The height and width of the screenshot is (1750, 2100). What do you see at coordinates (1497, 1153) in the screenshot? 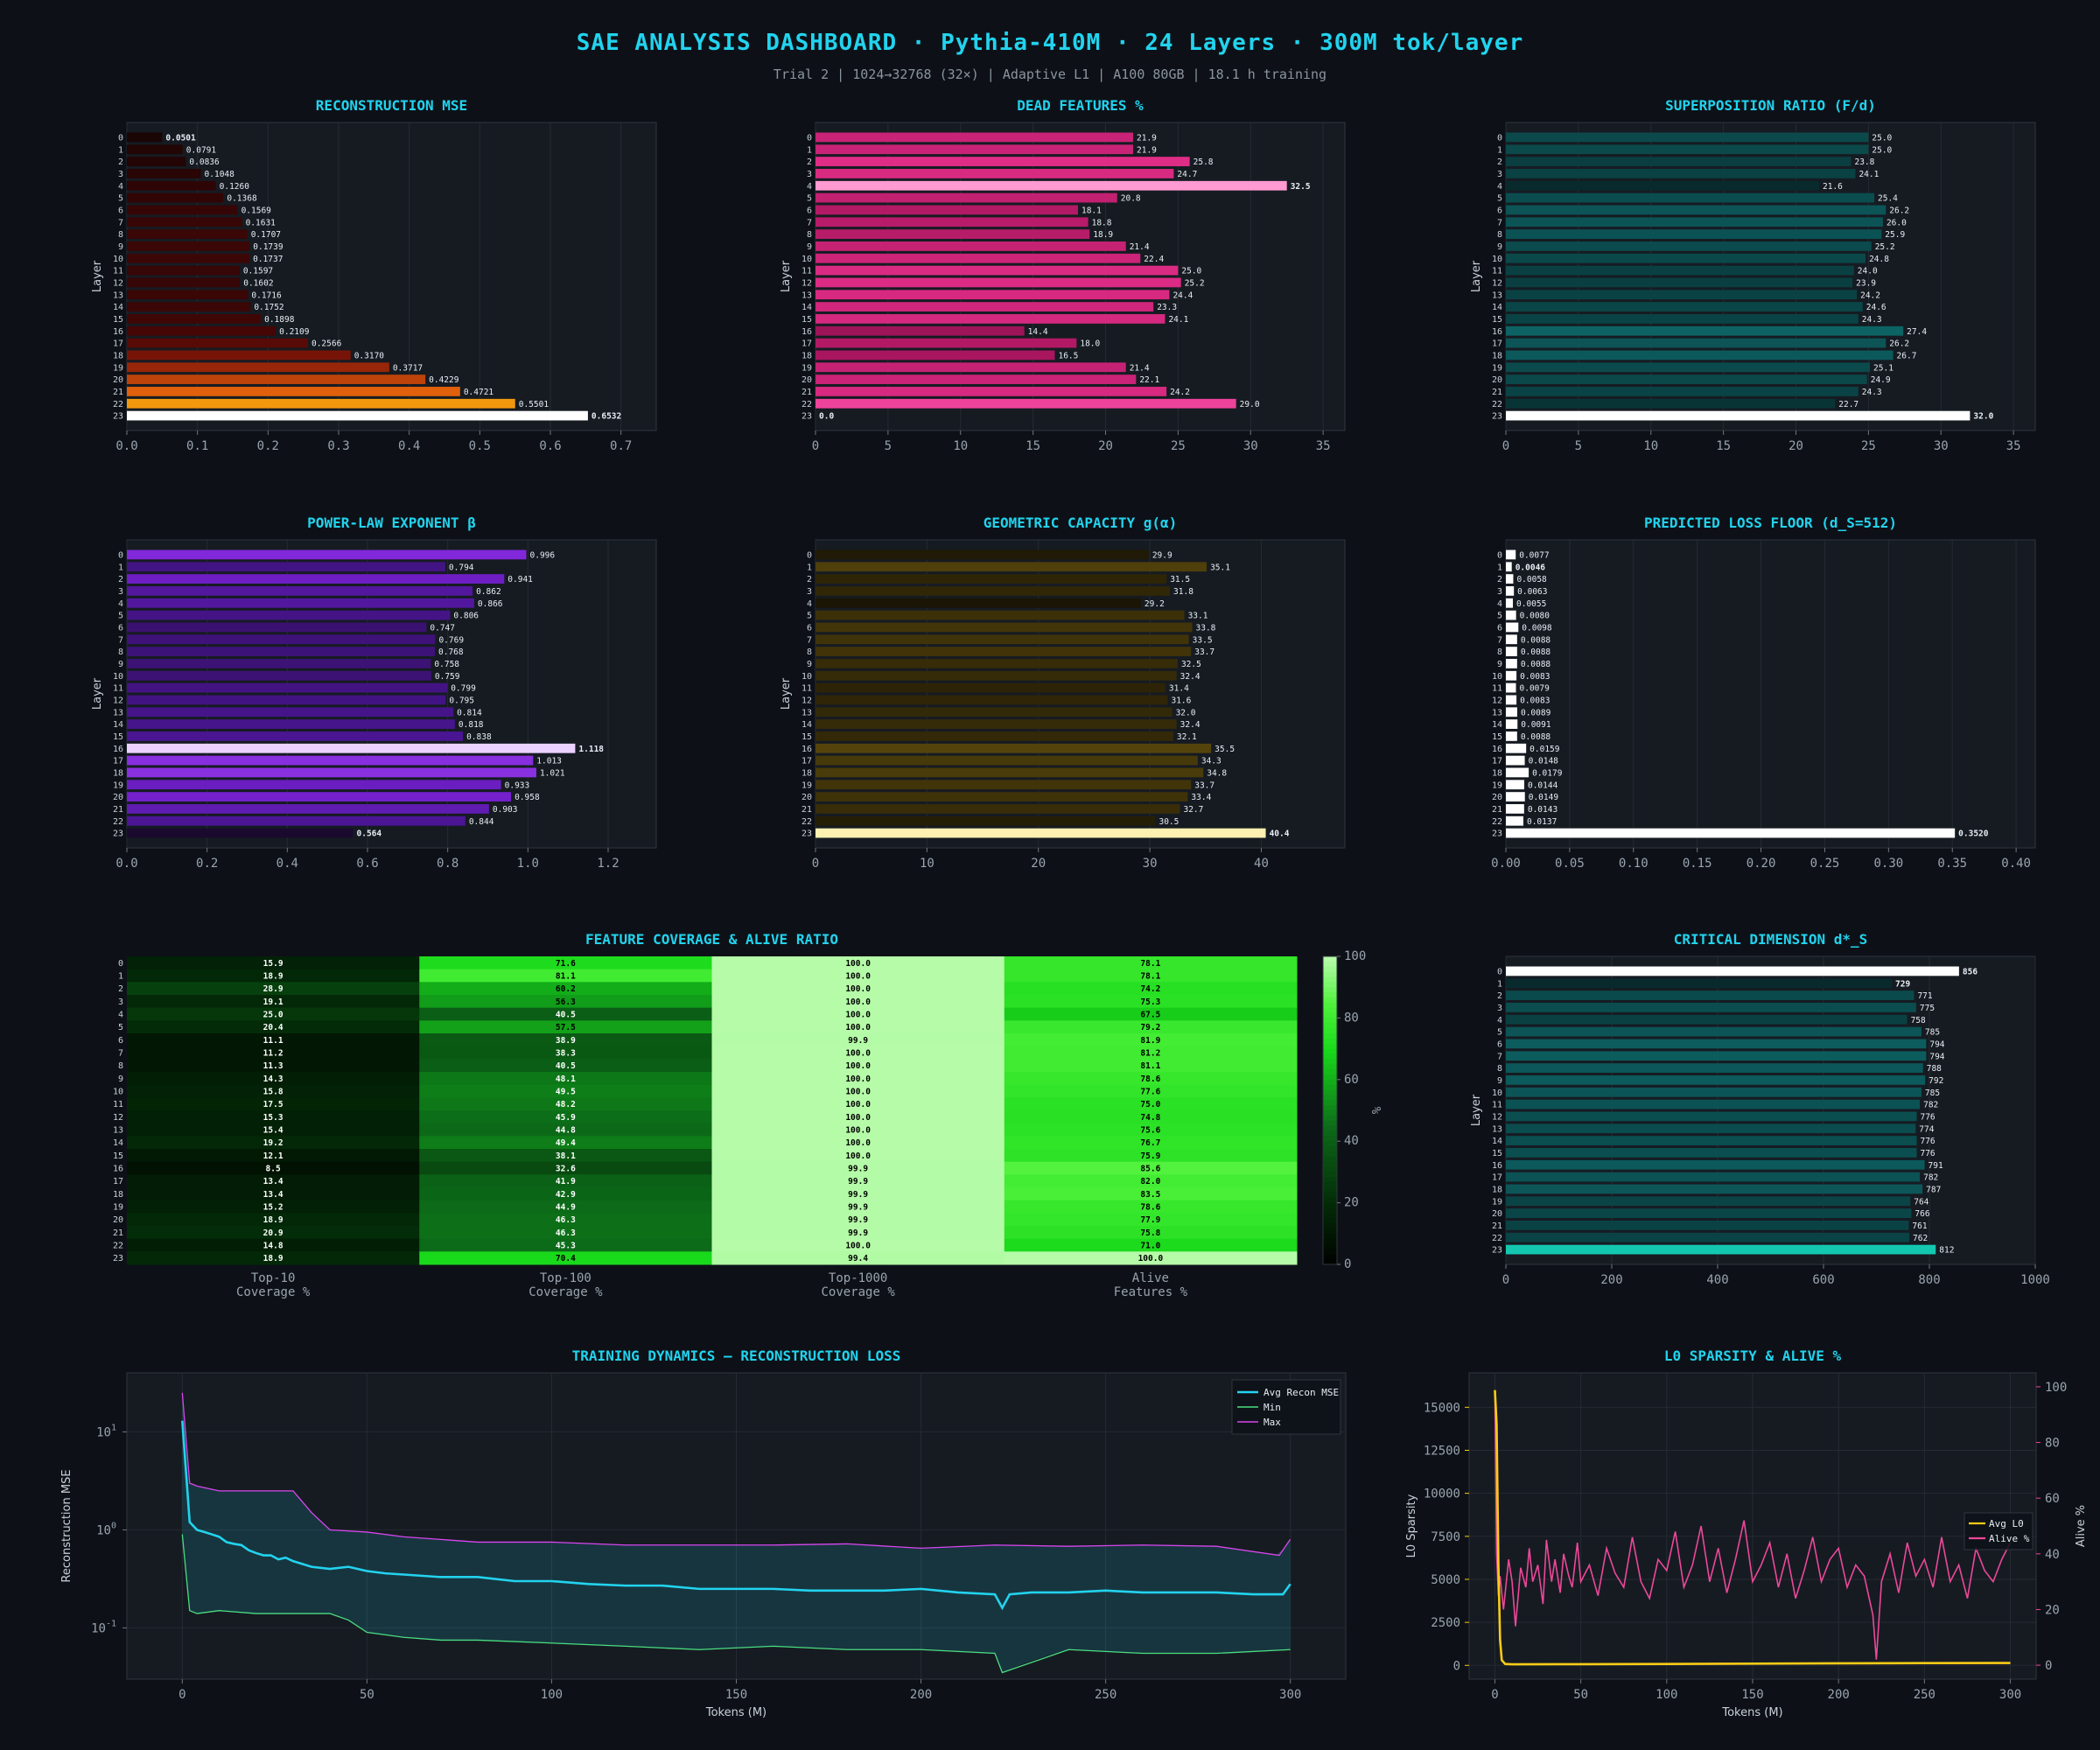
I see `critdim-ytick-label: 15` at bounding box center [1497, 1153].